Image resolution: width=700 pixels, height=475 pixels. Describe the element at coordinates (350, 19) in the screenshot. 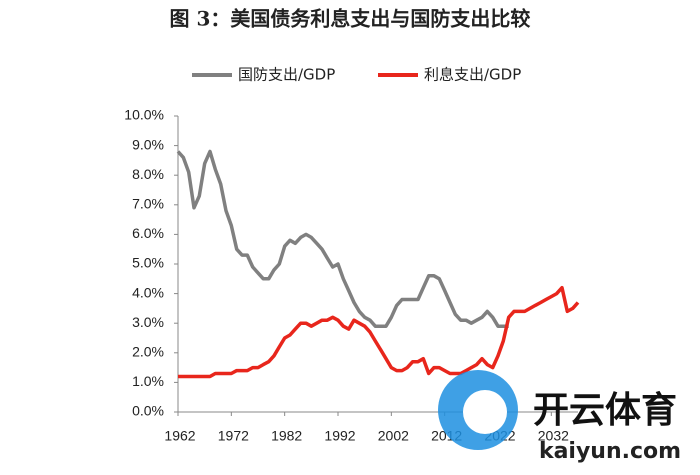

I see `chart-title: 图 3：美国债务利息支出与国防支出比较` at that location.